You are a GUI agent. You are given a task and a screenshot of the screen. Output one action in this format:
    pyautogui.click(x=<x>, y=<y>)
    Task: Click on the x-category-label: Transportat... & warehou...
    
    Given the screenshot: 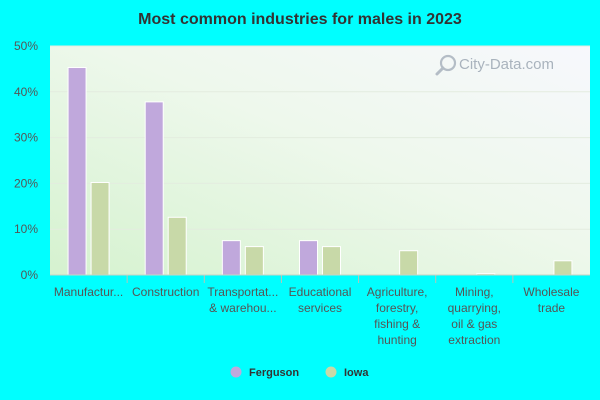 What is the action you would take?
    pyautogui.click(x=242, y=300)
    